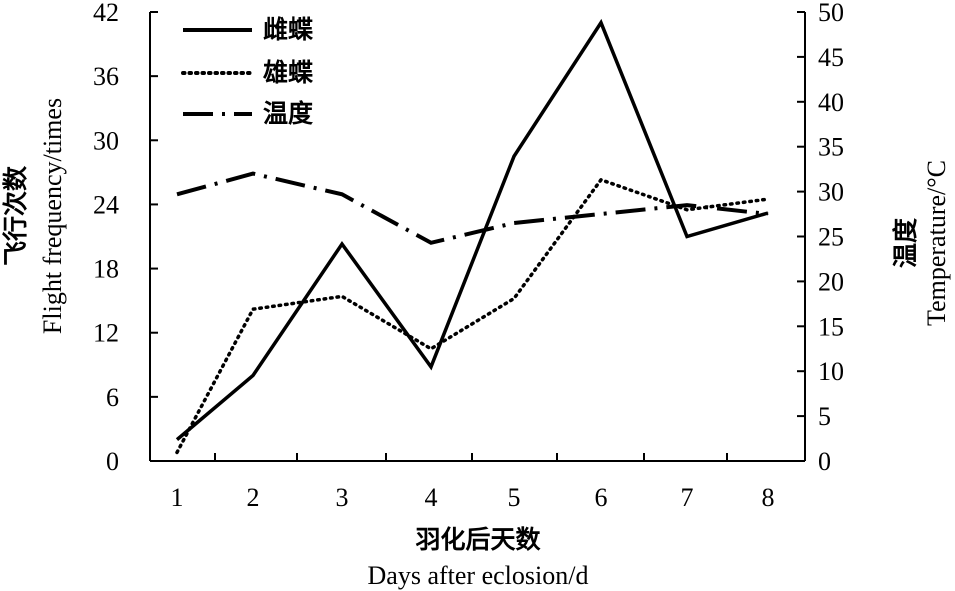  Describe the element at coordinates (106, 140) in the screenshot. I see `left-y-tick-label: 30` at that location.